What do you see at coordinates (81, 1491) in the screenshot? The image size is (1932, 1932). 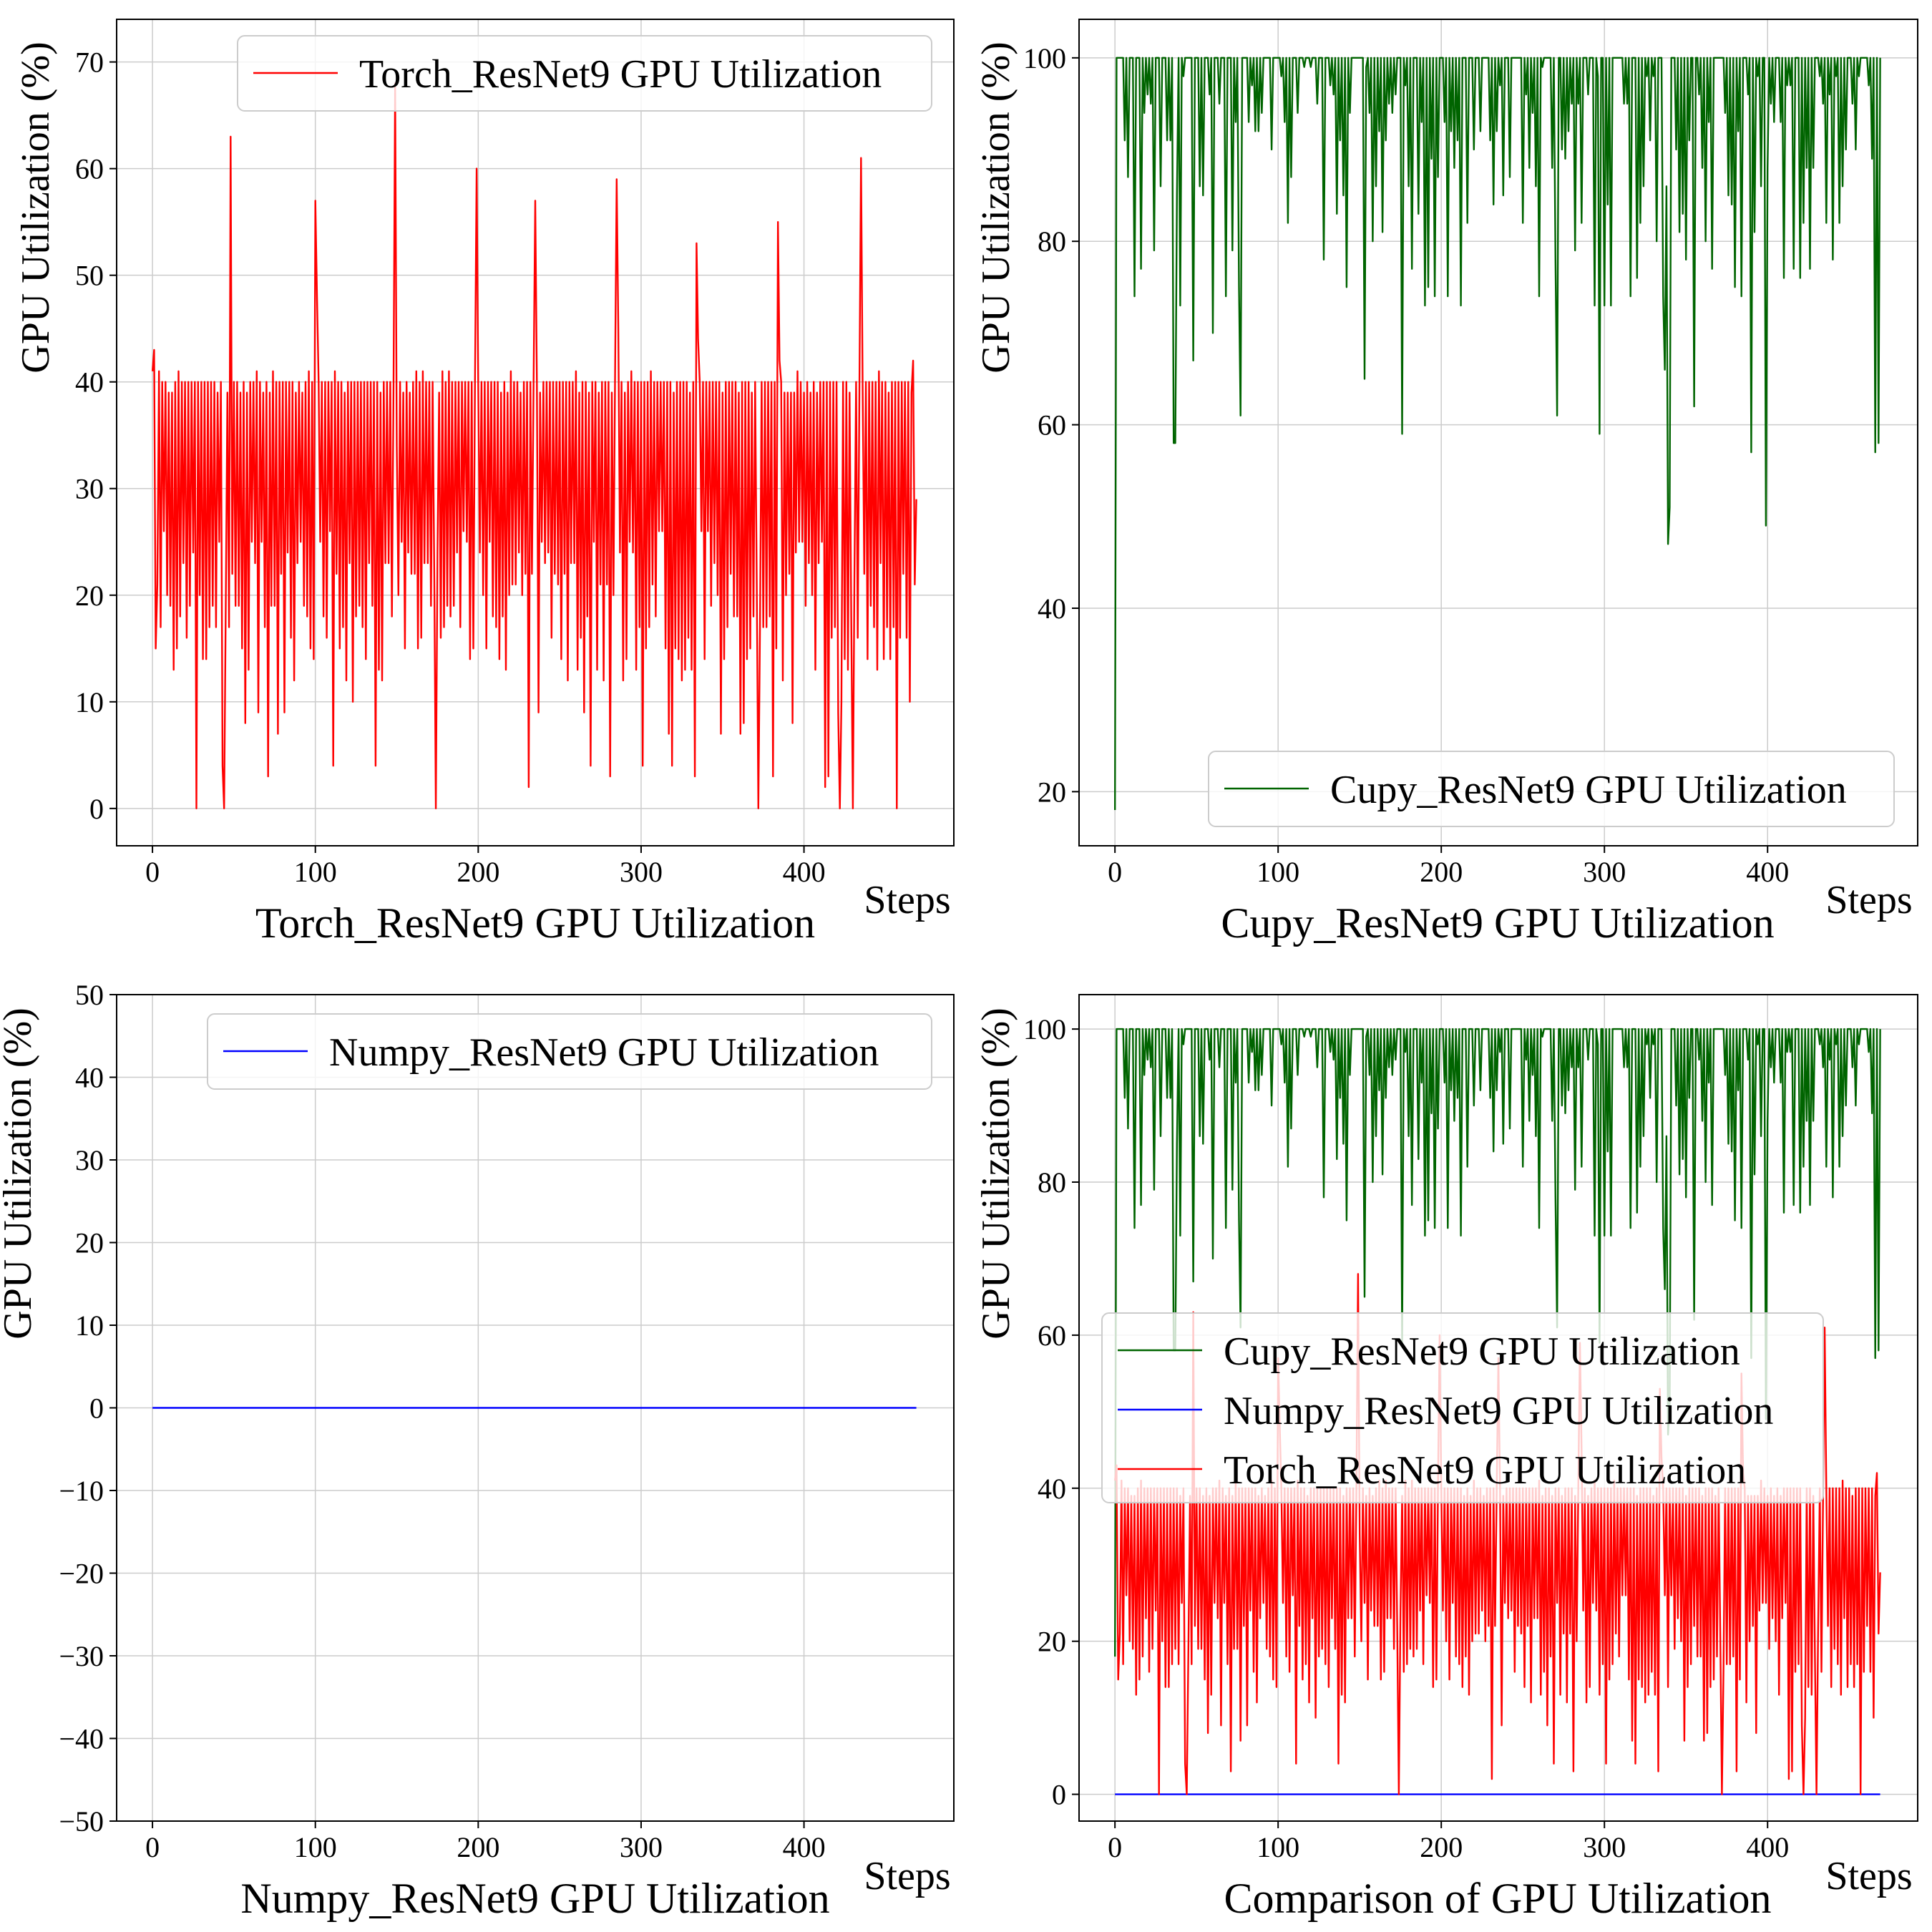 I see `y-tick-label: −10` at bounding box center [81, 1491].